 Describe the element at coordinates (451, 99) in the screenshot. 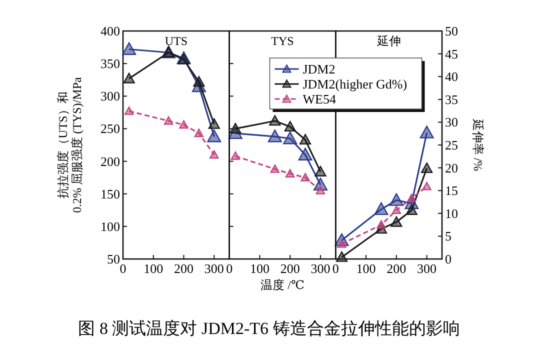

I see `y2-tick-label: 35` at that location.